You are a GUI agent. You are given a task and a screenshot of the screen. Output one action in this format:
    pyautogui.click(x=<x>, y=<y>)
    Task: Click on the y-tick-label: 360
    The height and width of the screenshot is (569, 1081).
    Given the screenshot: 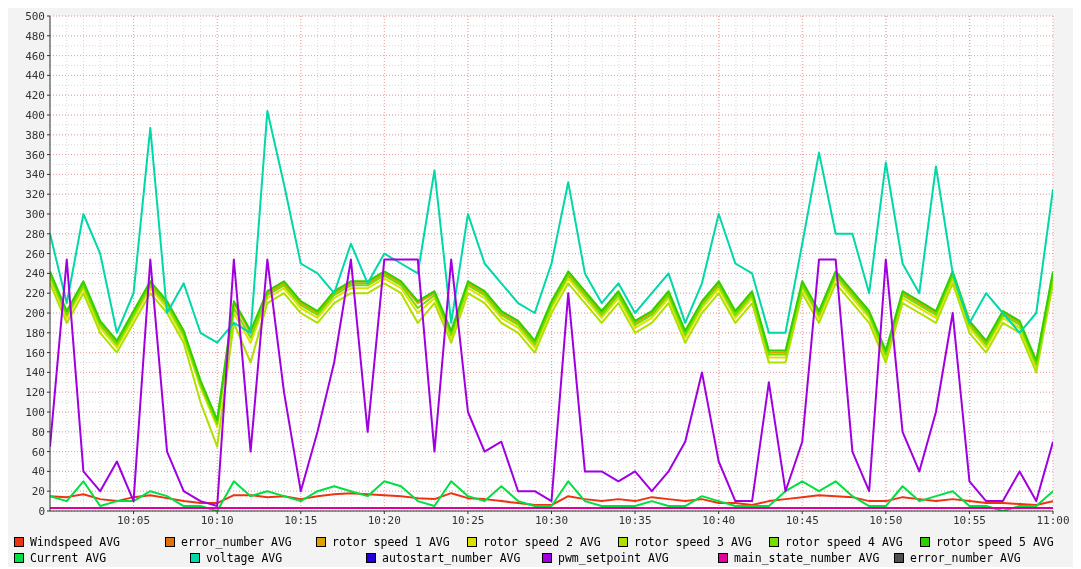 What is the action you would take?
    pyautogui.click(x=35, y=155)
    